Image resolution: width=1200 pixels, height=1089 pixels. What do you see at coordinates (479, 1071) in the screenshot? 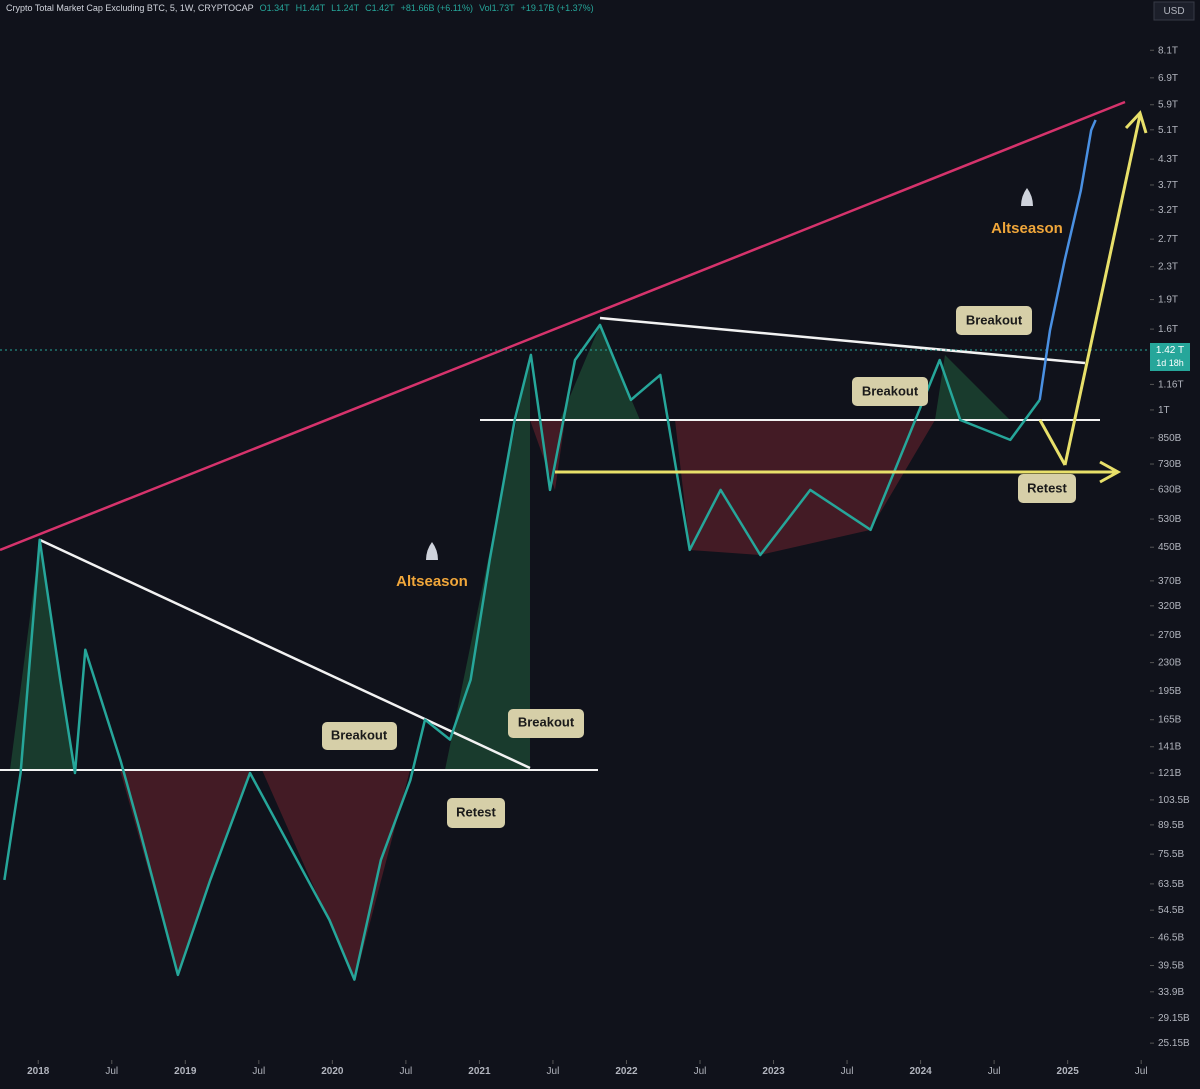
I see `x-tick-label: 2021` at bounding box center [479, 1071].